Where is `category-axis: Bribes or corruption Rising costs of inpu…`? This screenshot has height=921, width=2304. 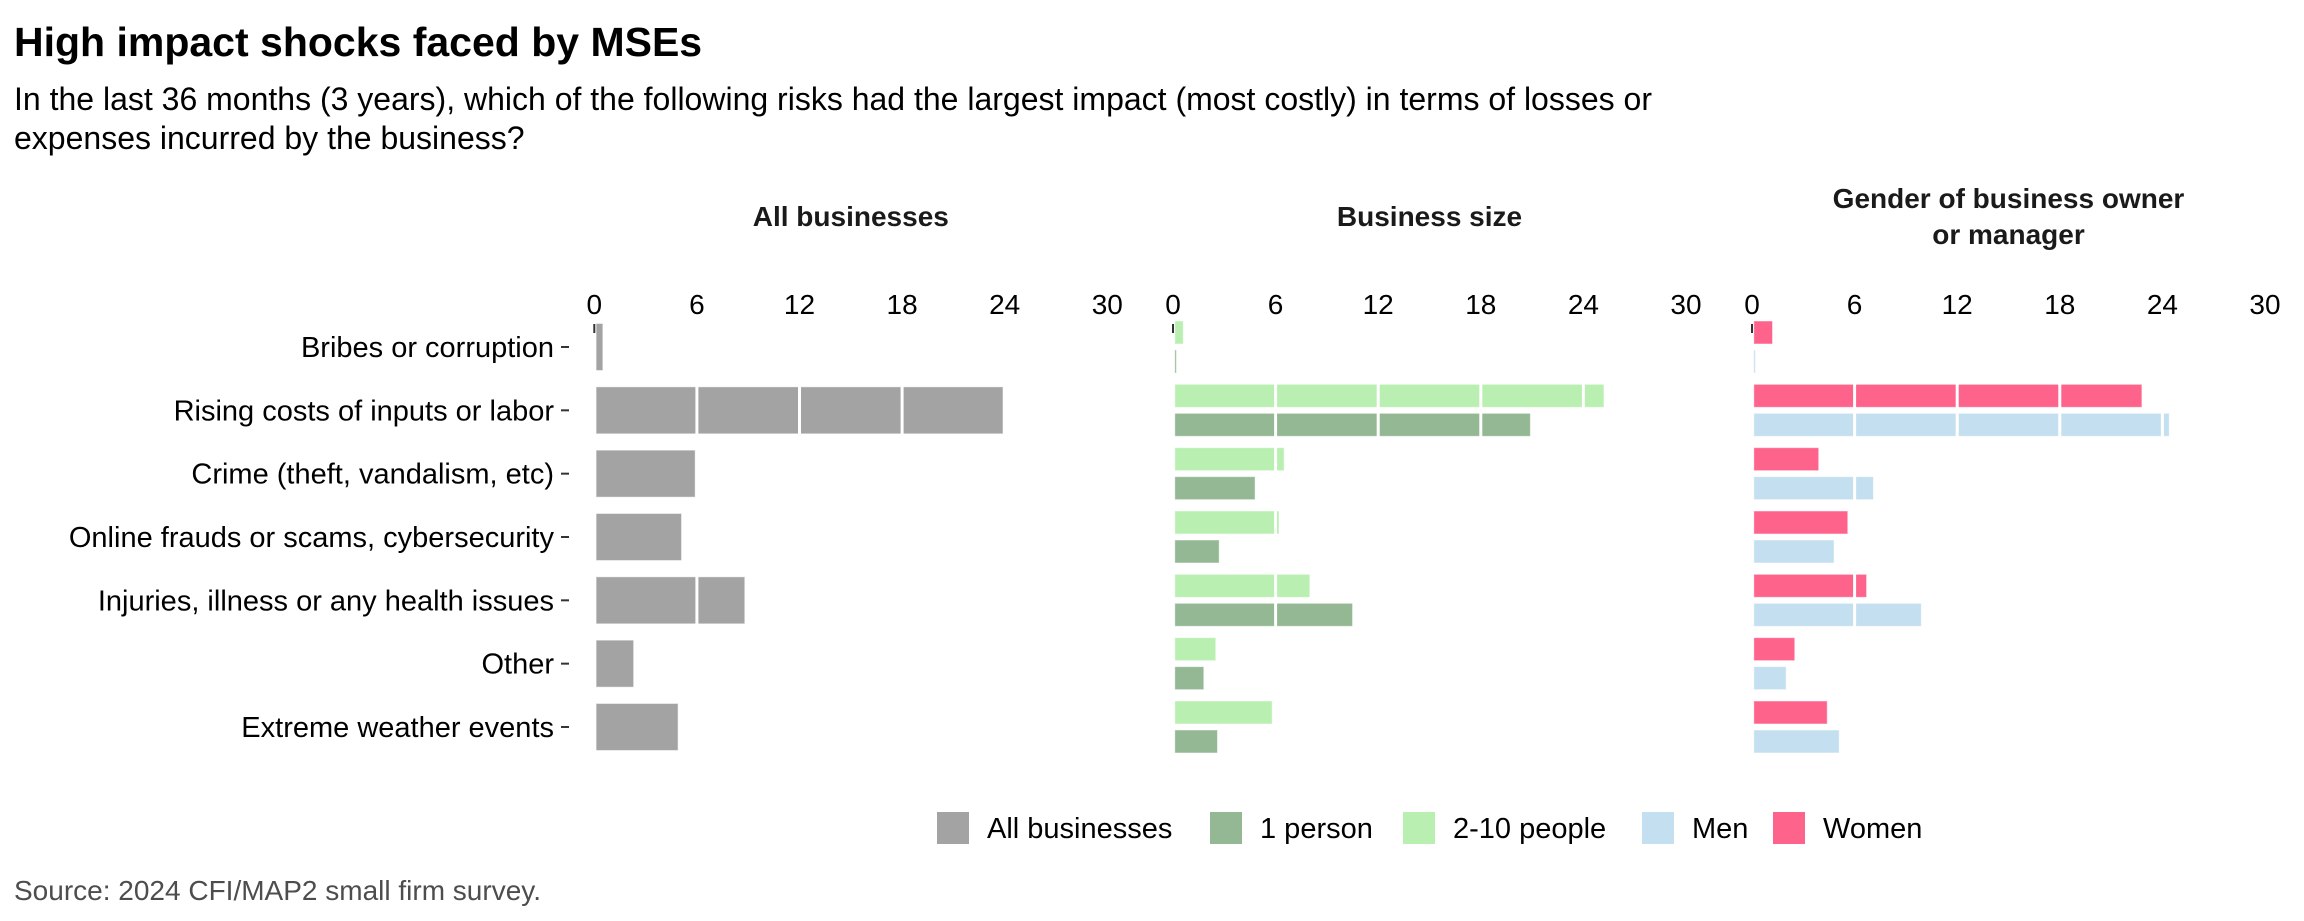 category-axis: Bribes or corruption Rising costs of inpu… is located at coordinates (319, 538).